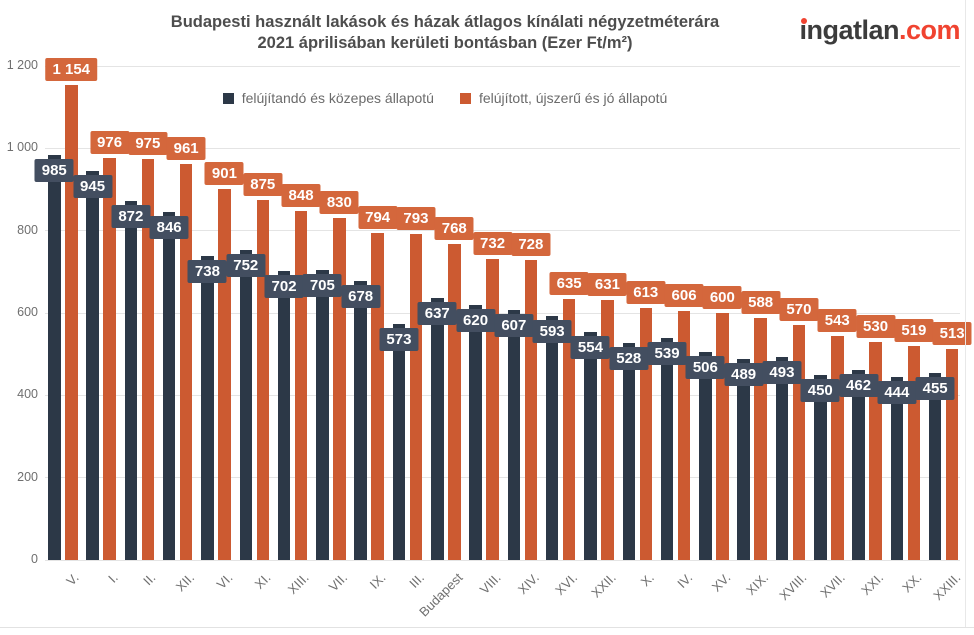  What do you see at coordinates (361, 296) in the screenshot?
I see `bar-value-label-dark-IX.: 678` at bounding box center [361, 296].